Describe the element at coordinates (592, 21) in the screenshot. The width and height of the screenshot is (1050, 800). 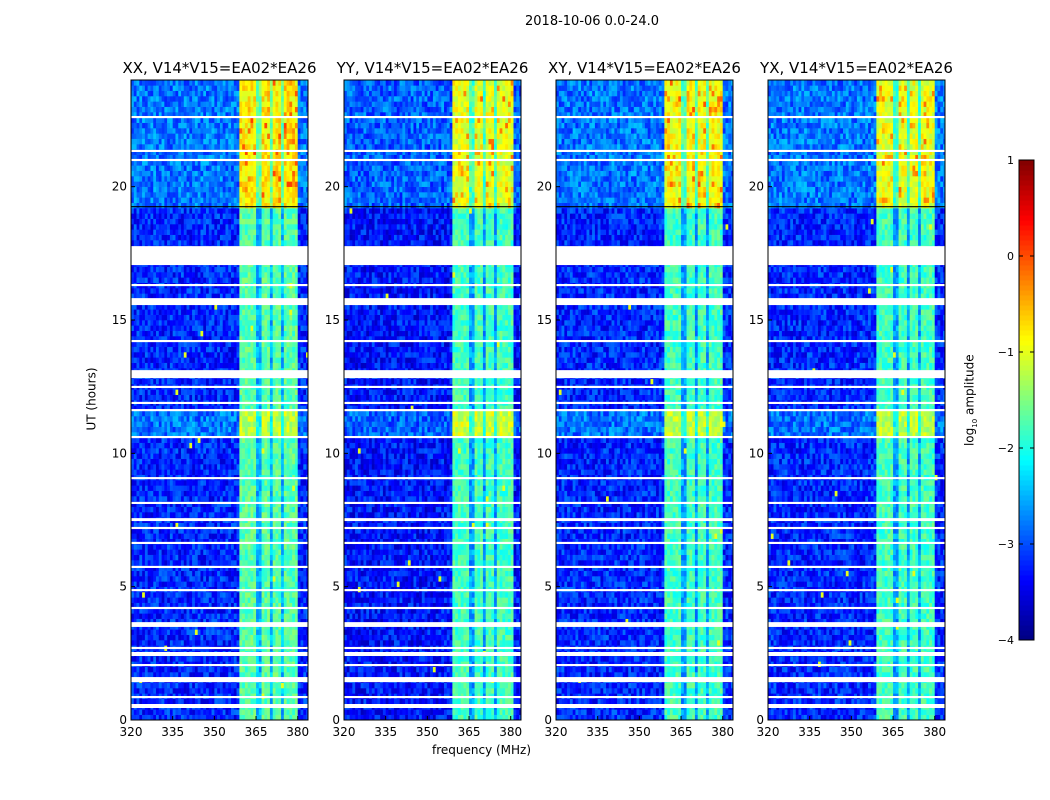
I see `figure-suptitle: 2018-10-06 0.0-24.0` at that location.